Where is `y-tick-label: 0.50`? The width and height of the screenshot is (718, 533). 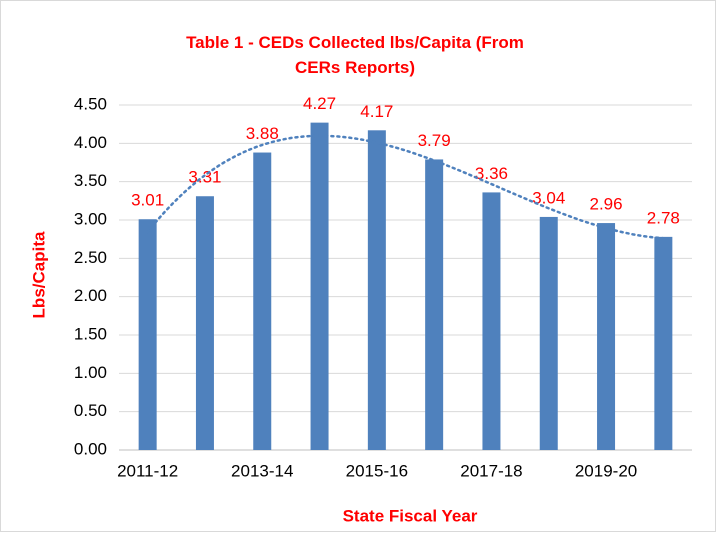 y-tick-label: 0.50 is located at coordinates (90, 410).